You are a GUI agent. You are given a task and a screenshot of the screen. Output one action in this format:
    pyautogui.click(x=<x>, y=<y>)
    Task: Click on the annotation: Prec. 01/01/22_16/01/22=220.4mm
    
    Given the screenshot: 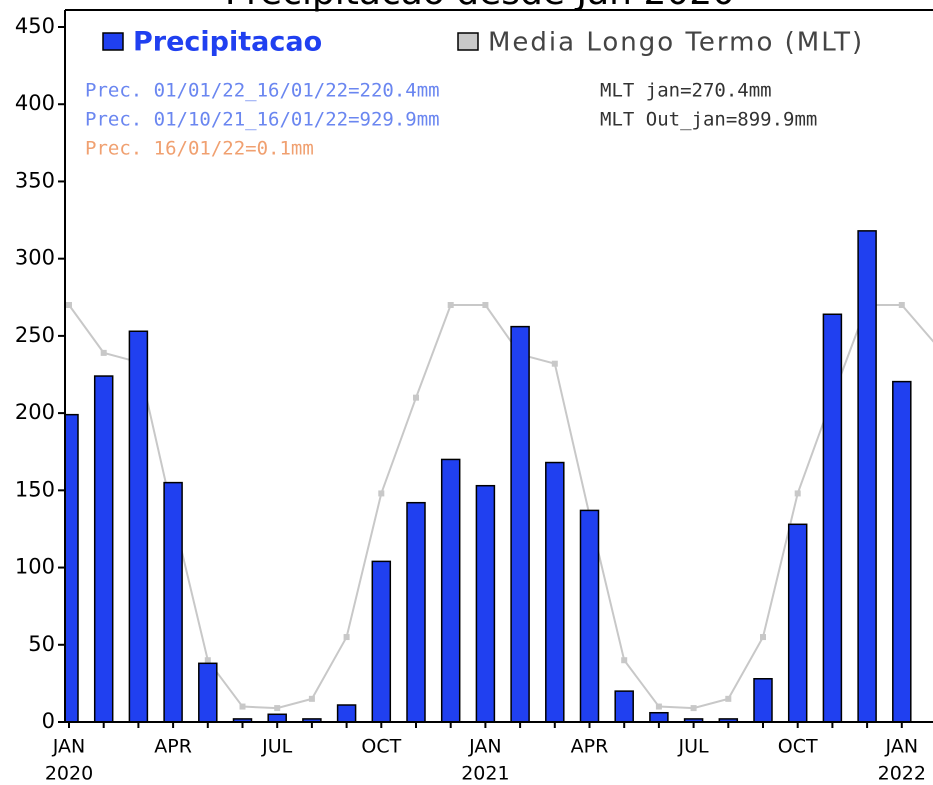 What is the action you would take?
    pyautogui.click(x=262, y=91)
    